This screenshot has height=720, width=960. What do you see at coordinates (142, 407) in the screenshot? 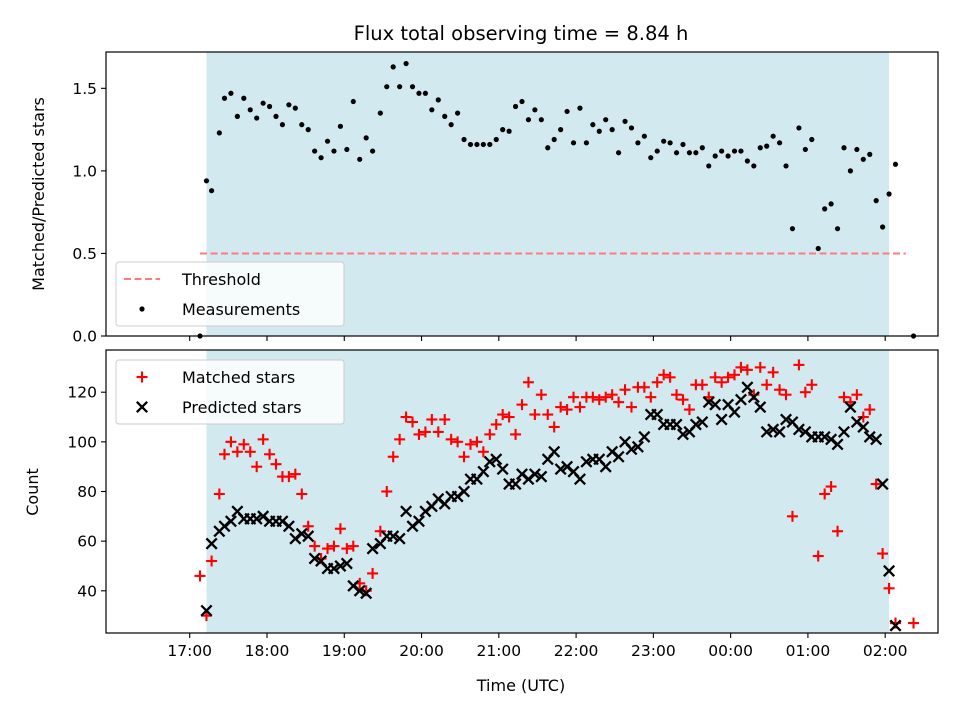
I see `legend-marker` at bounding box center [142, 407].